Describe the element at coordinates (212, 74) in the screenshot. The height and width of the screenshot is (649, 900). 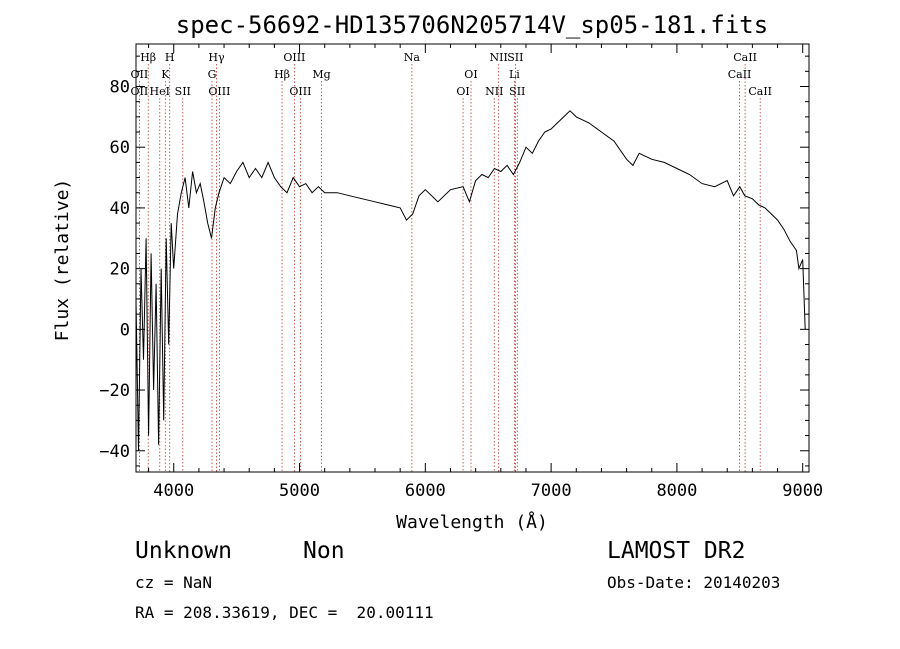
I see `line-marker-label: G` at that location.